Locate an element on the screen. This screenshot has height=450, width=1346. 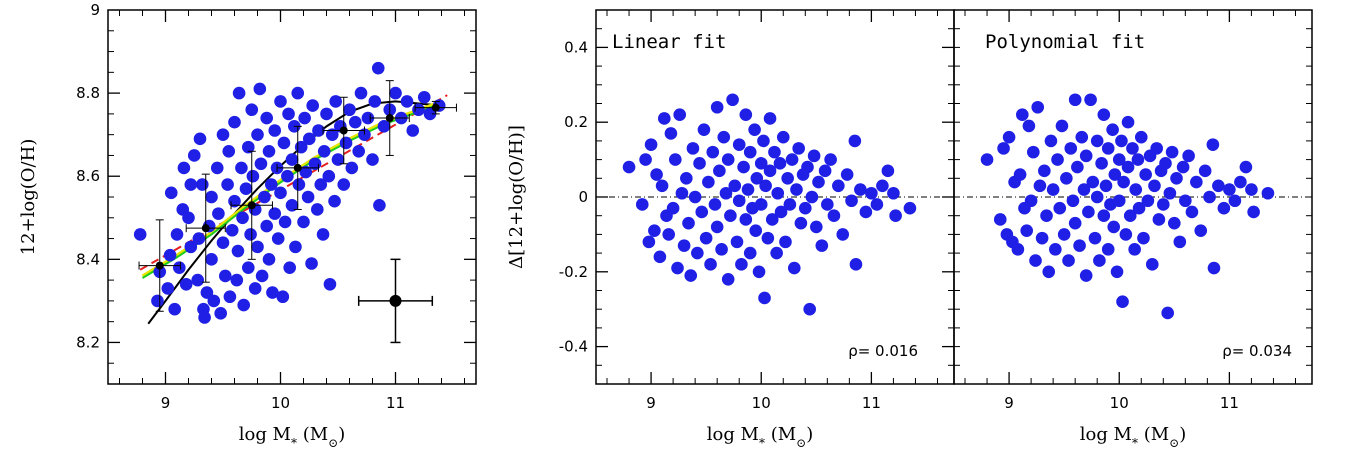
panel1-y-tick-label: 8.2 is located at coordinates (88, 342).